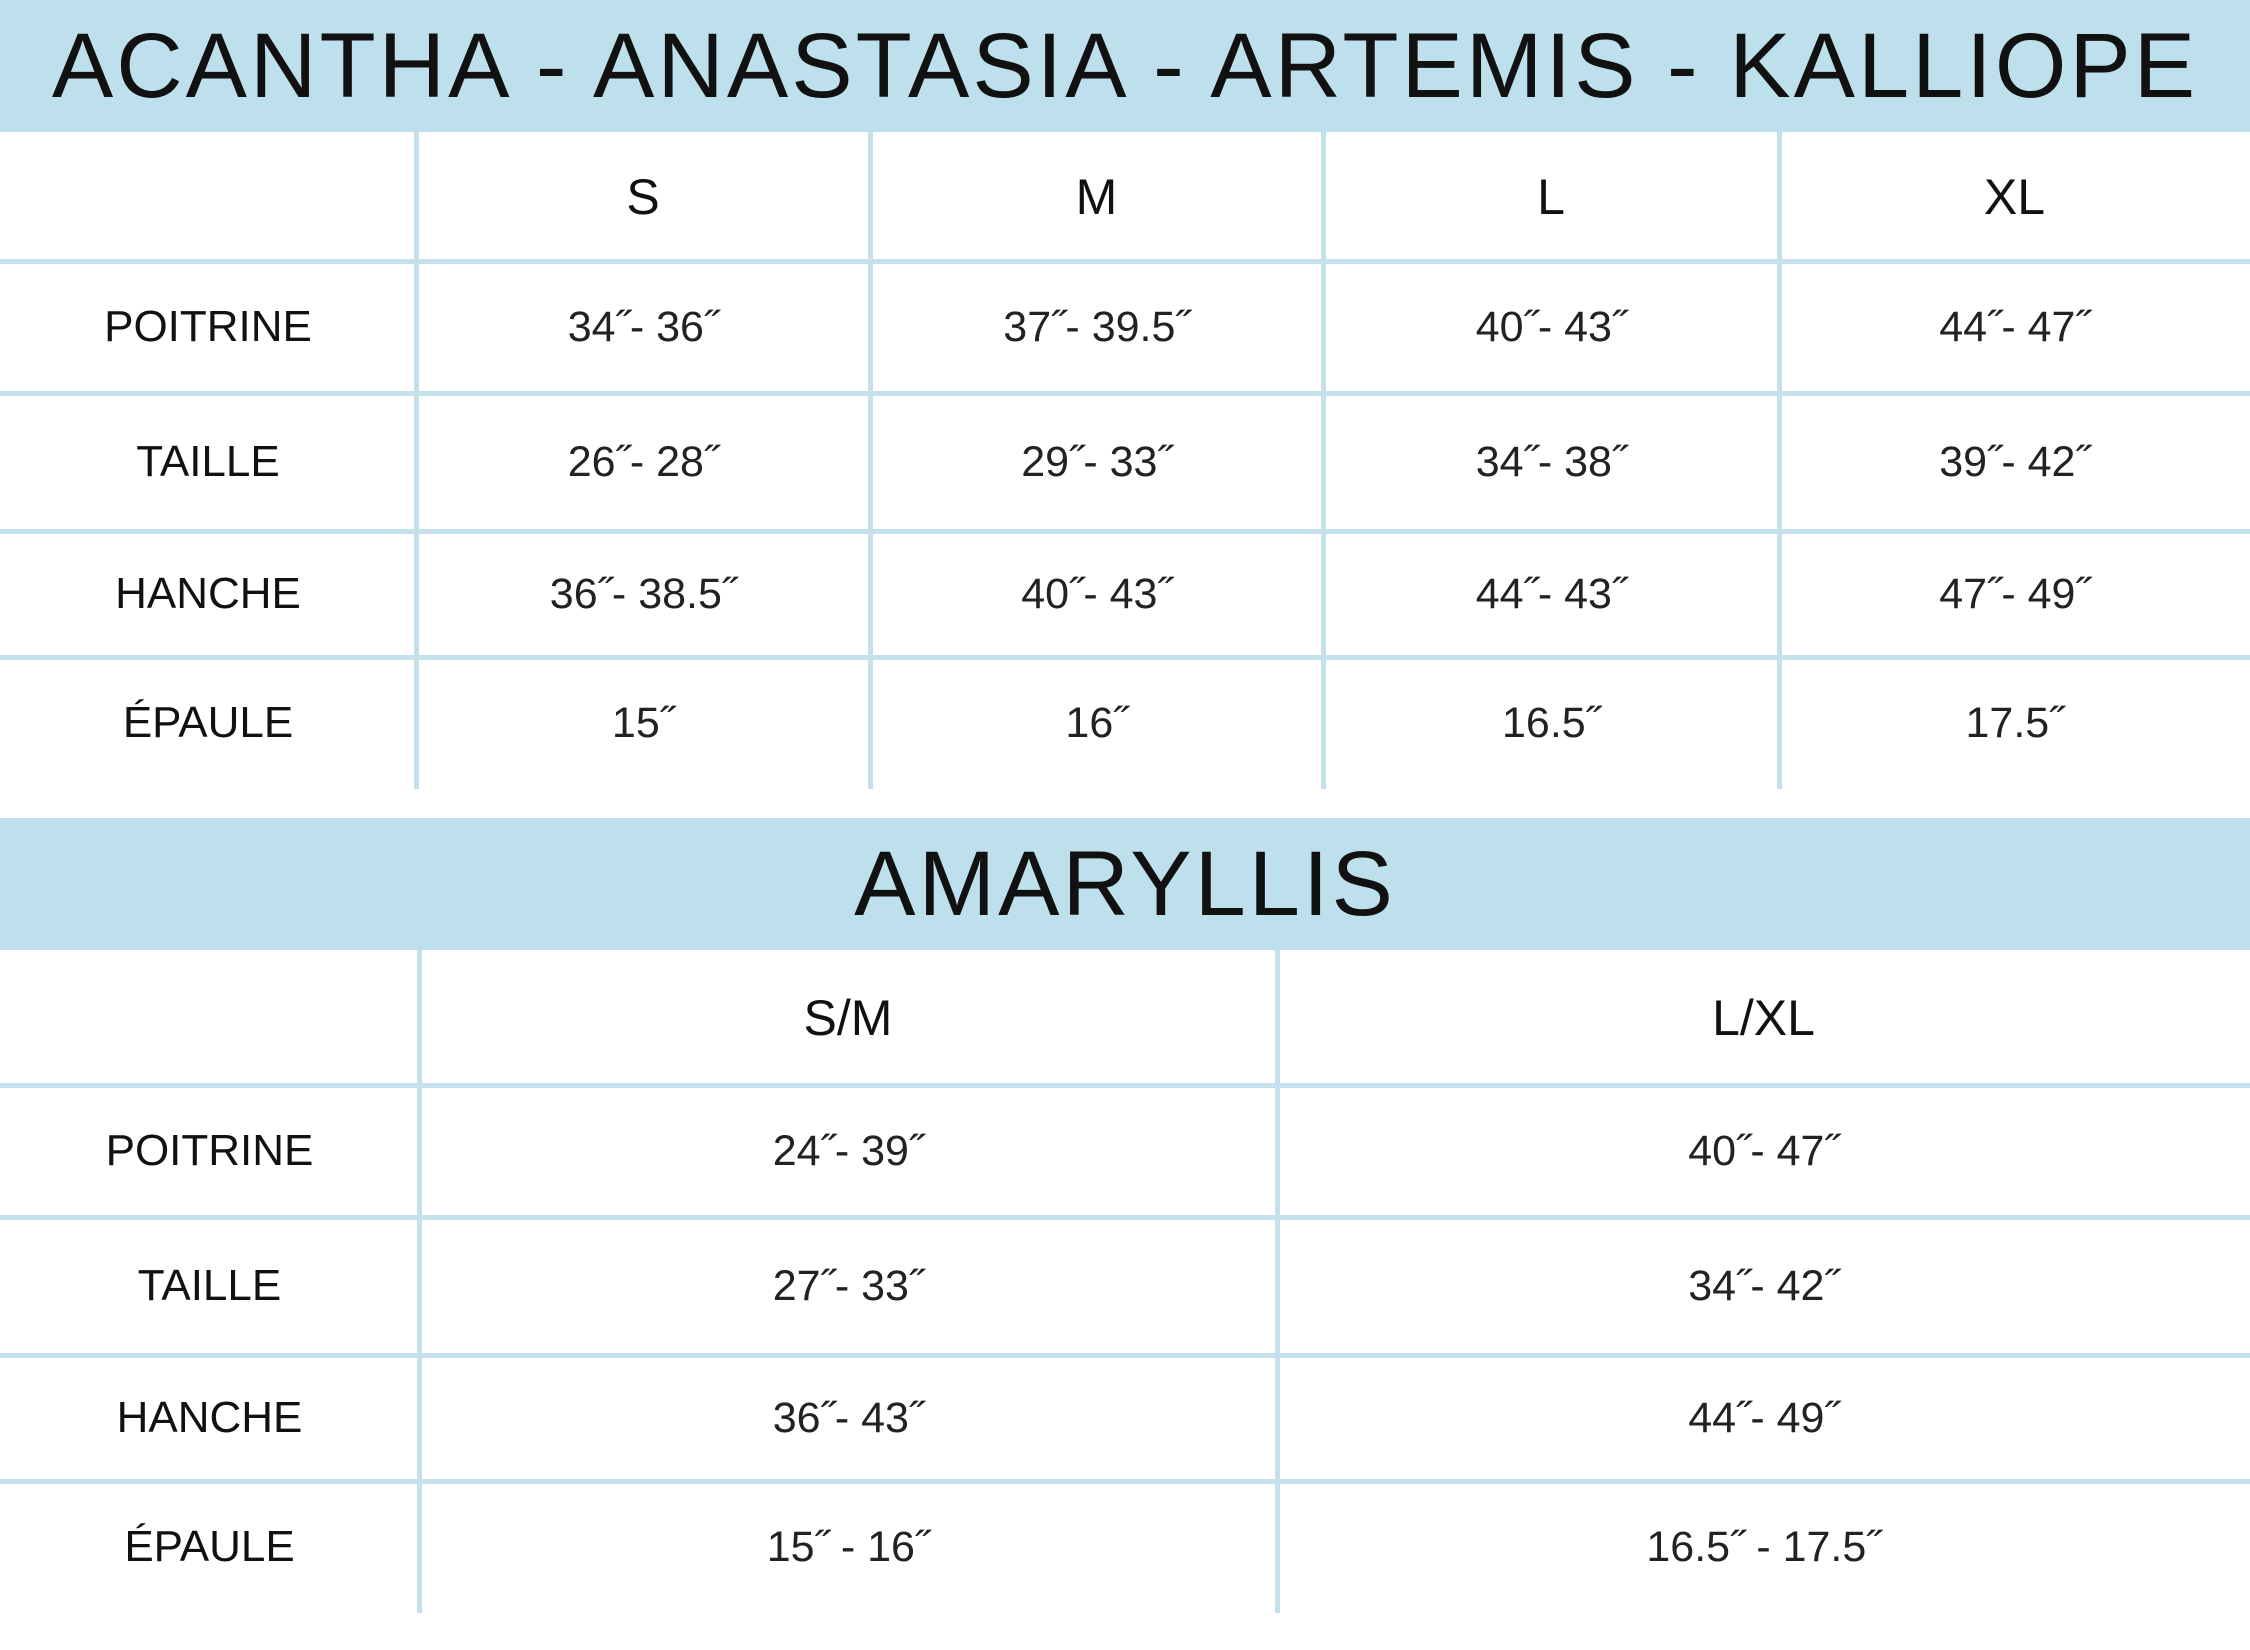 This screenshot has width=2250, height=1650. What do you see at coordinates (643, 326) in the screenshot?
I see `measurement: 34˝- 36˝` at bounding box center [643, 326].